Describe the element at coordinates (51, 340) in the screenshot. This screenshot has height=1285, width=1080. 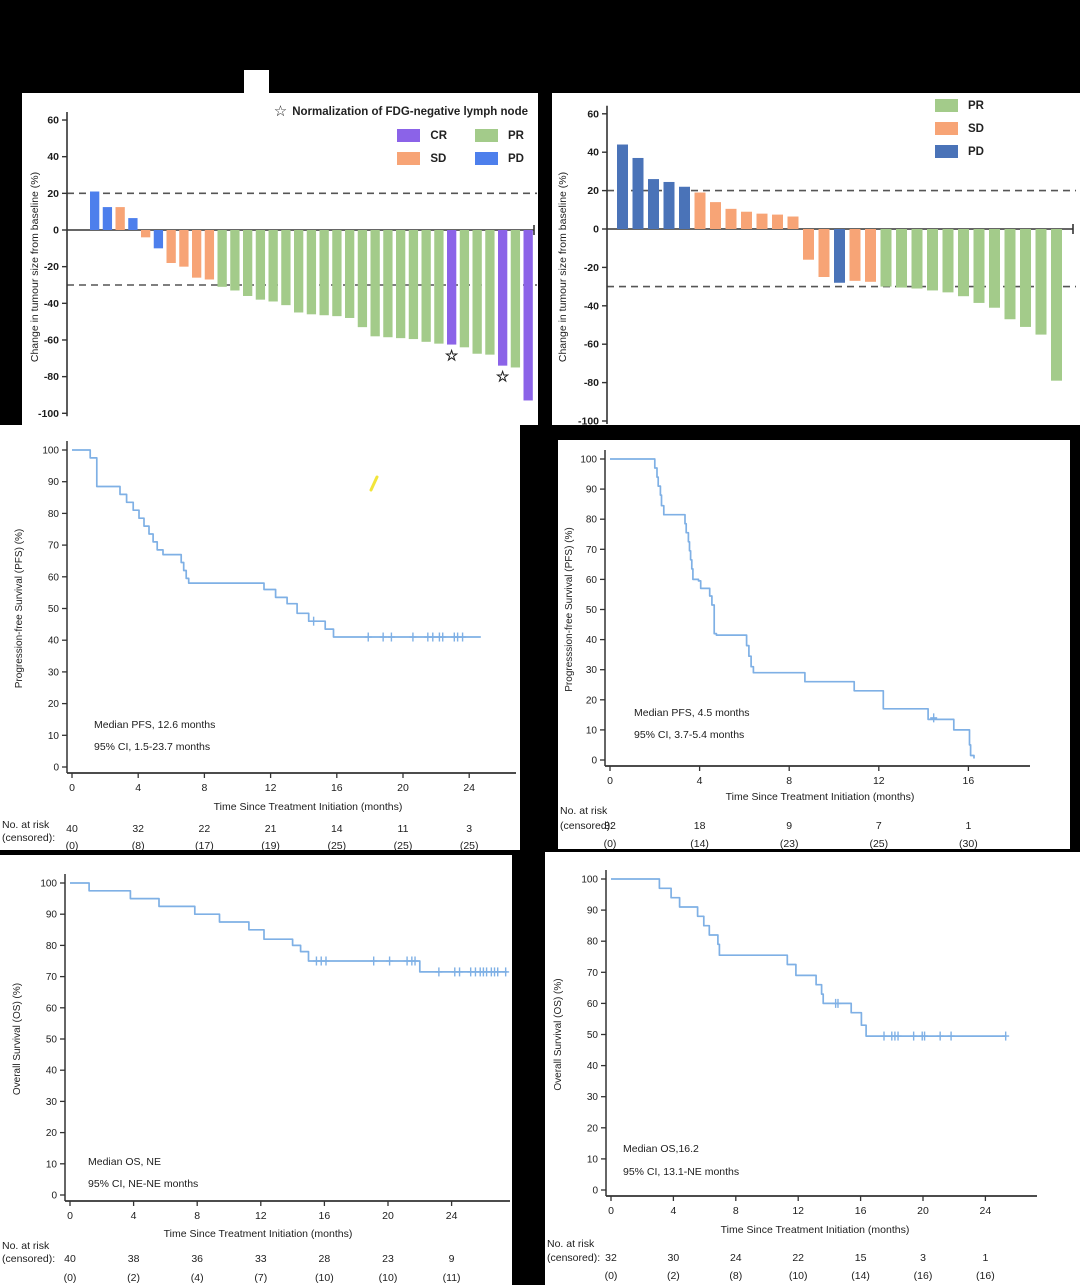
I see `svg-text: -60` at that location.